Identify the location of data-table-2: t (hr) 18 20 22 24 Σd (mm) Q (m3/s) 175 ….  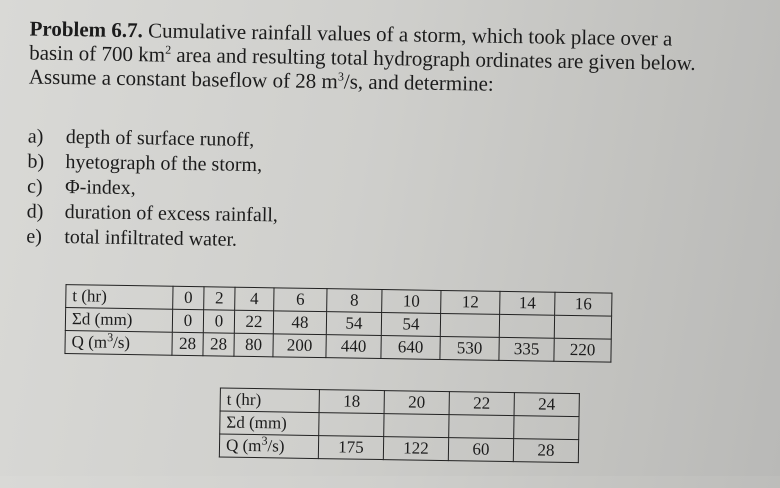
(399, 426).